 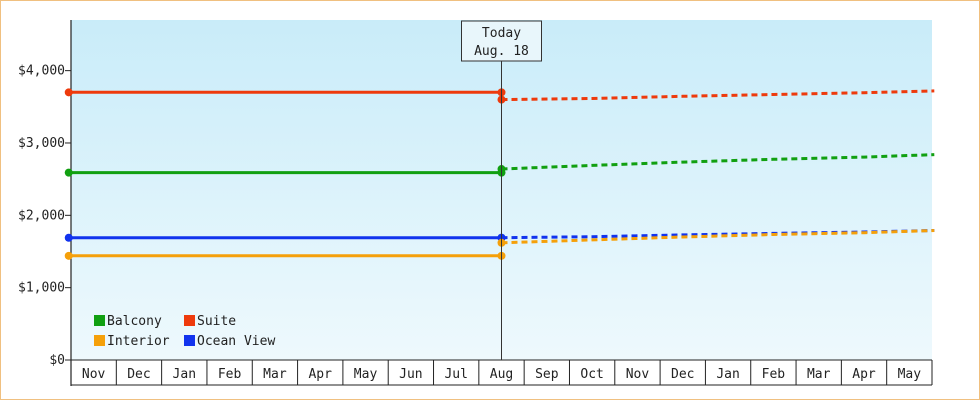 What do you see at coordinates (99, 340) in the screenshot?
I see `legend-swatch-interior` at bounding box center [99, 340].